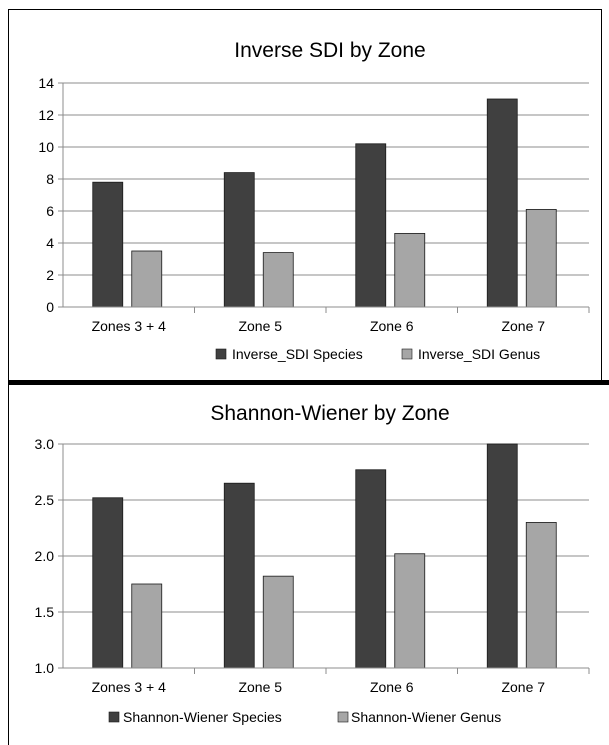 This screenshot has height=745, width=609. Describe the element at coordinates (329, 413) in the screenshot. I see `chart-title: Shannon-Wiener by Zone` at that location.